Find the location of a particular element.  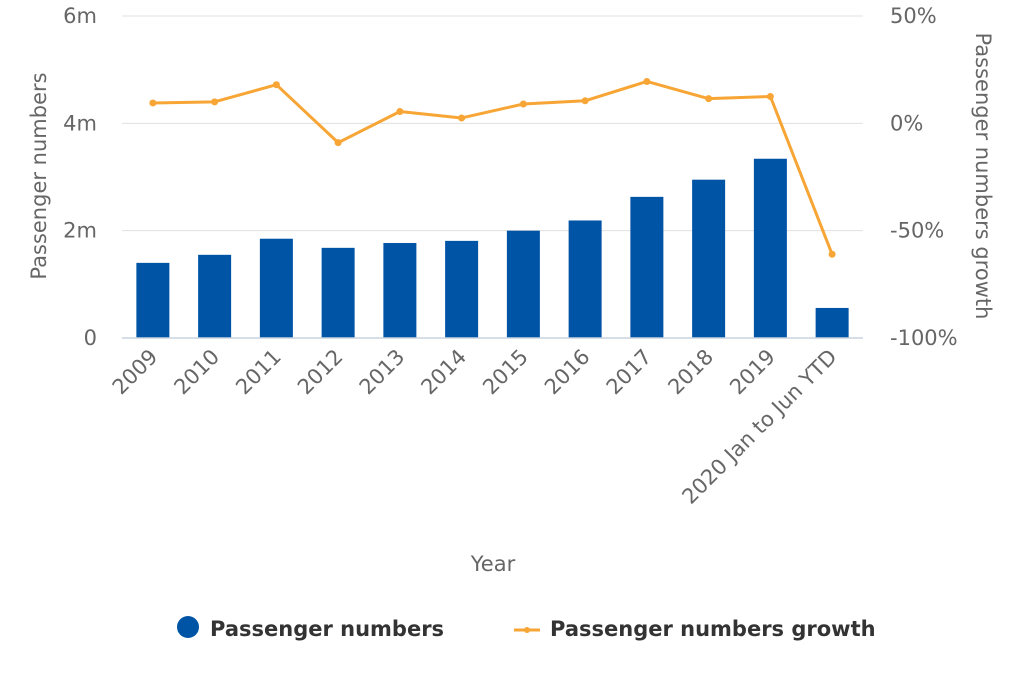

y-tick-label: 2m is located at coordinates (80, 231).